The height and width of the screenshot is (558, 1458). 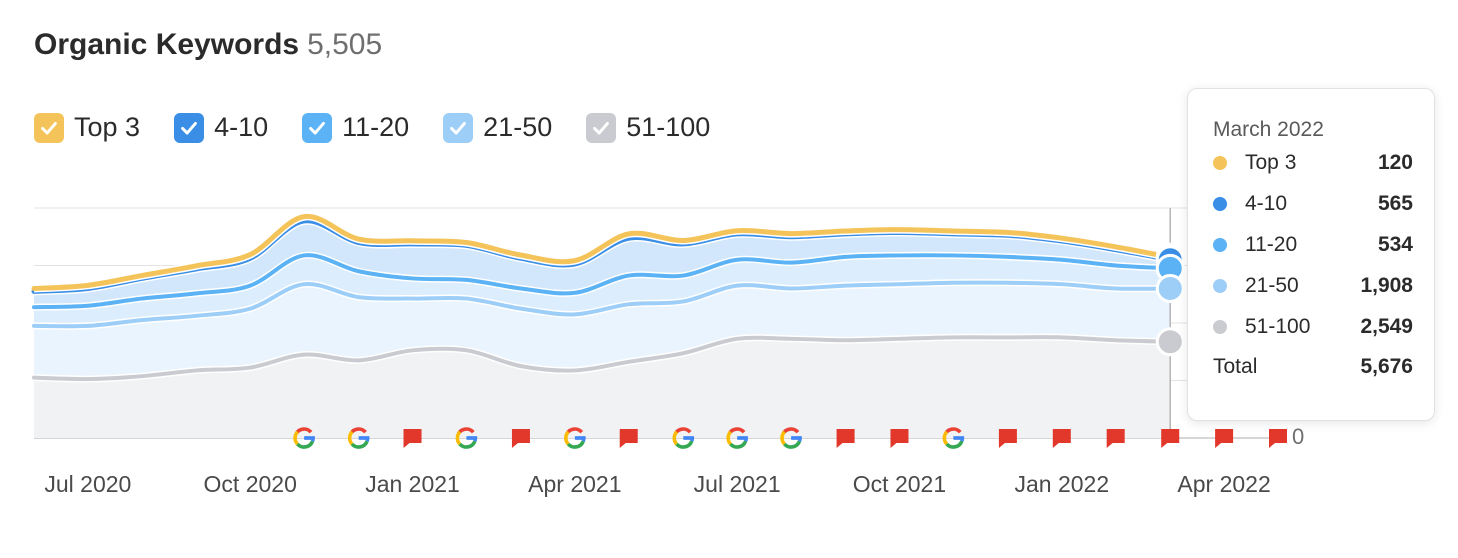 What do you see at coordinates (1235, 366) in the screenshot?
I see `tooltip-total-label: Total` at bounding box center [1235, 366].